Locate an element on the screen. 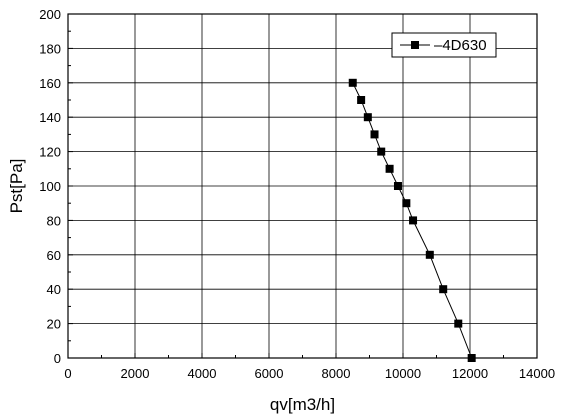 The image size is (570, 420). y-tick-label: 180 is located at coordinates (50, 48).